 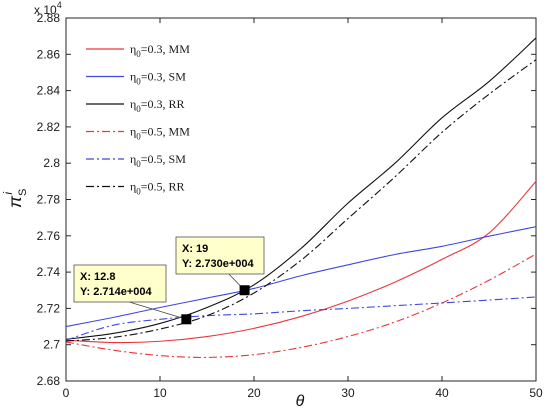 I want to click on legend-label-0: η0=0.3, MM, so click(x=160, y=50).